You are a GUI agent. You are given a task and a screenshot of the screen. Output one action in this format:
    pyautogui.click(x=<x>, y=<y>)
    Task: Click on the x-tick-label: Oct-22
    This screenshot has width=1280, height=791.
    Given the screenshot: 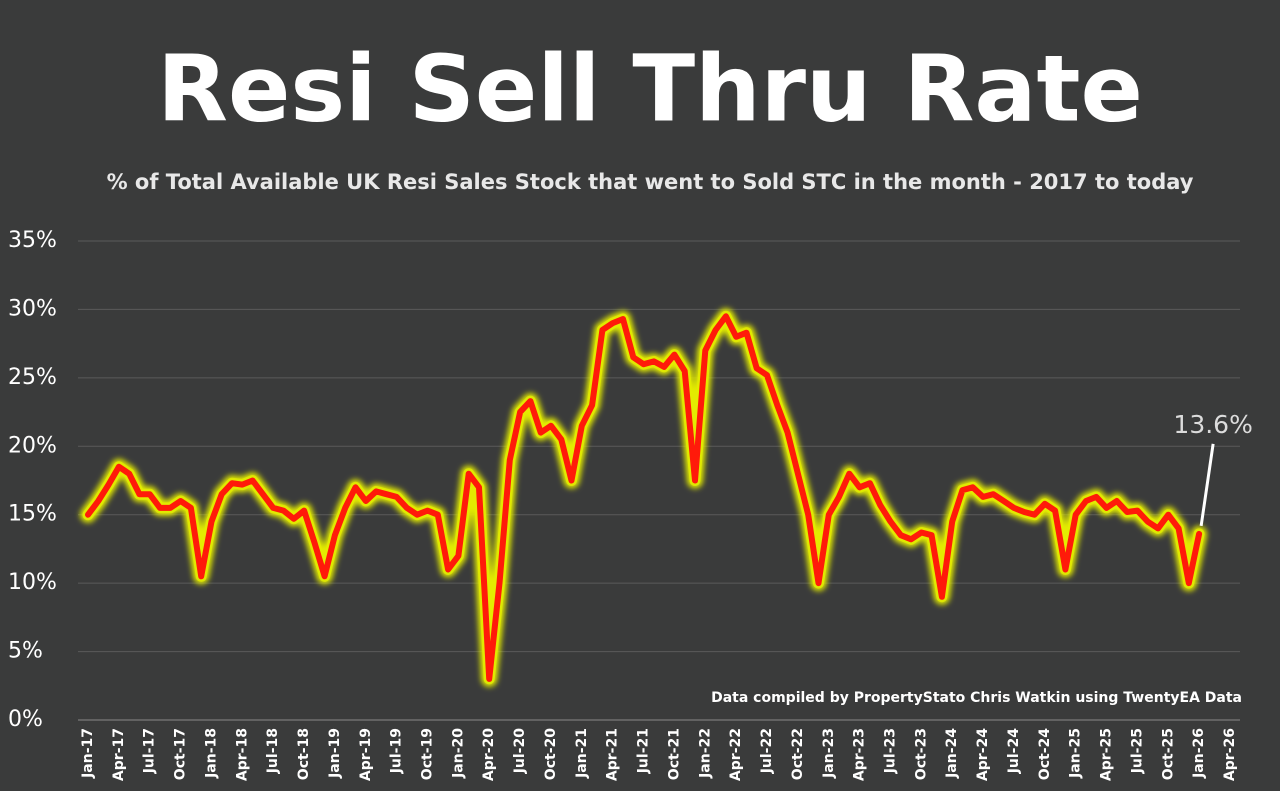 What is the action you would take?
    pyautogui.click(x=798, y=754)
    